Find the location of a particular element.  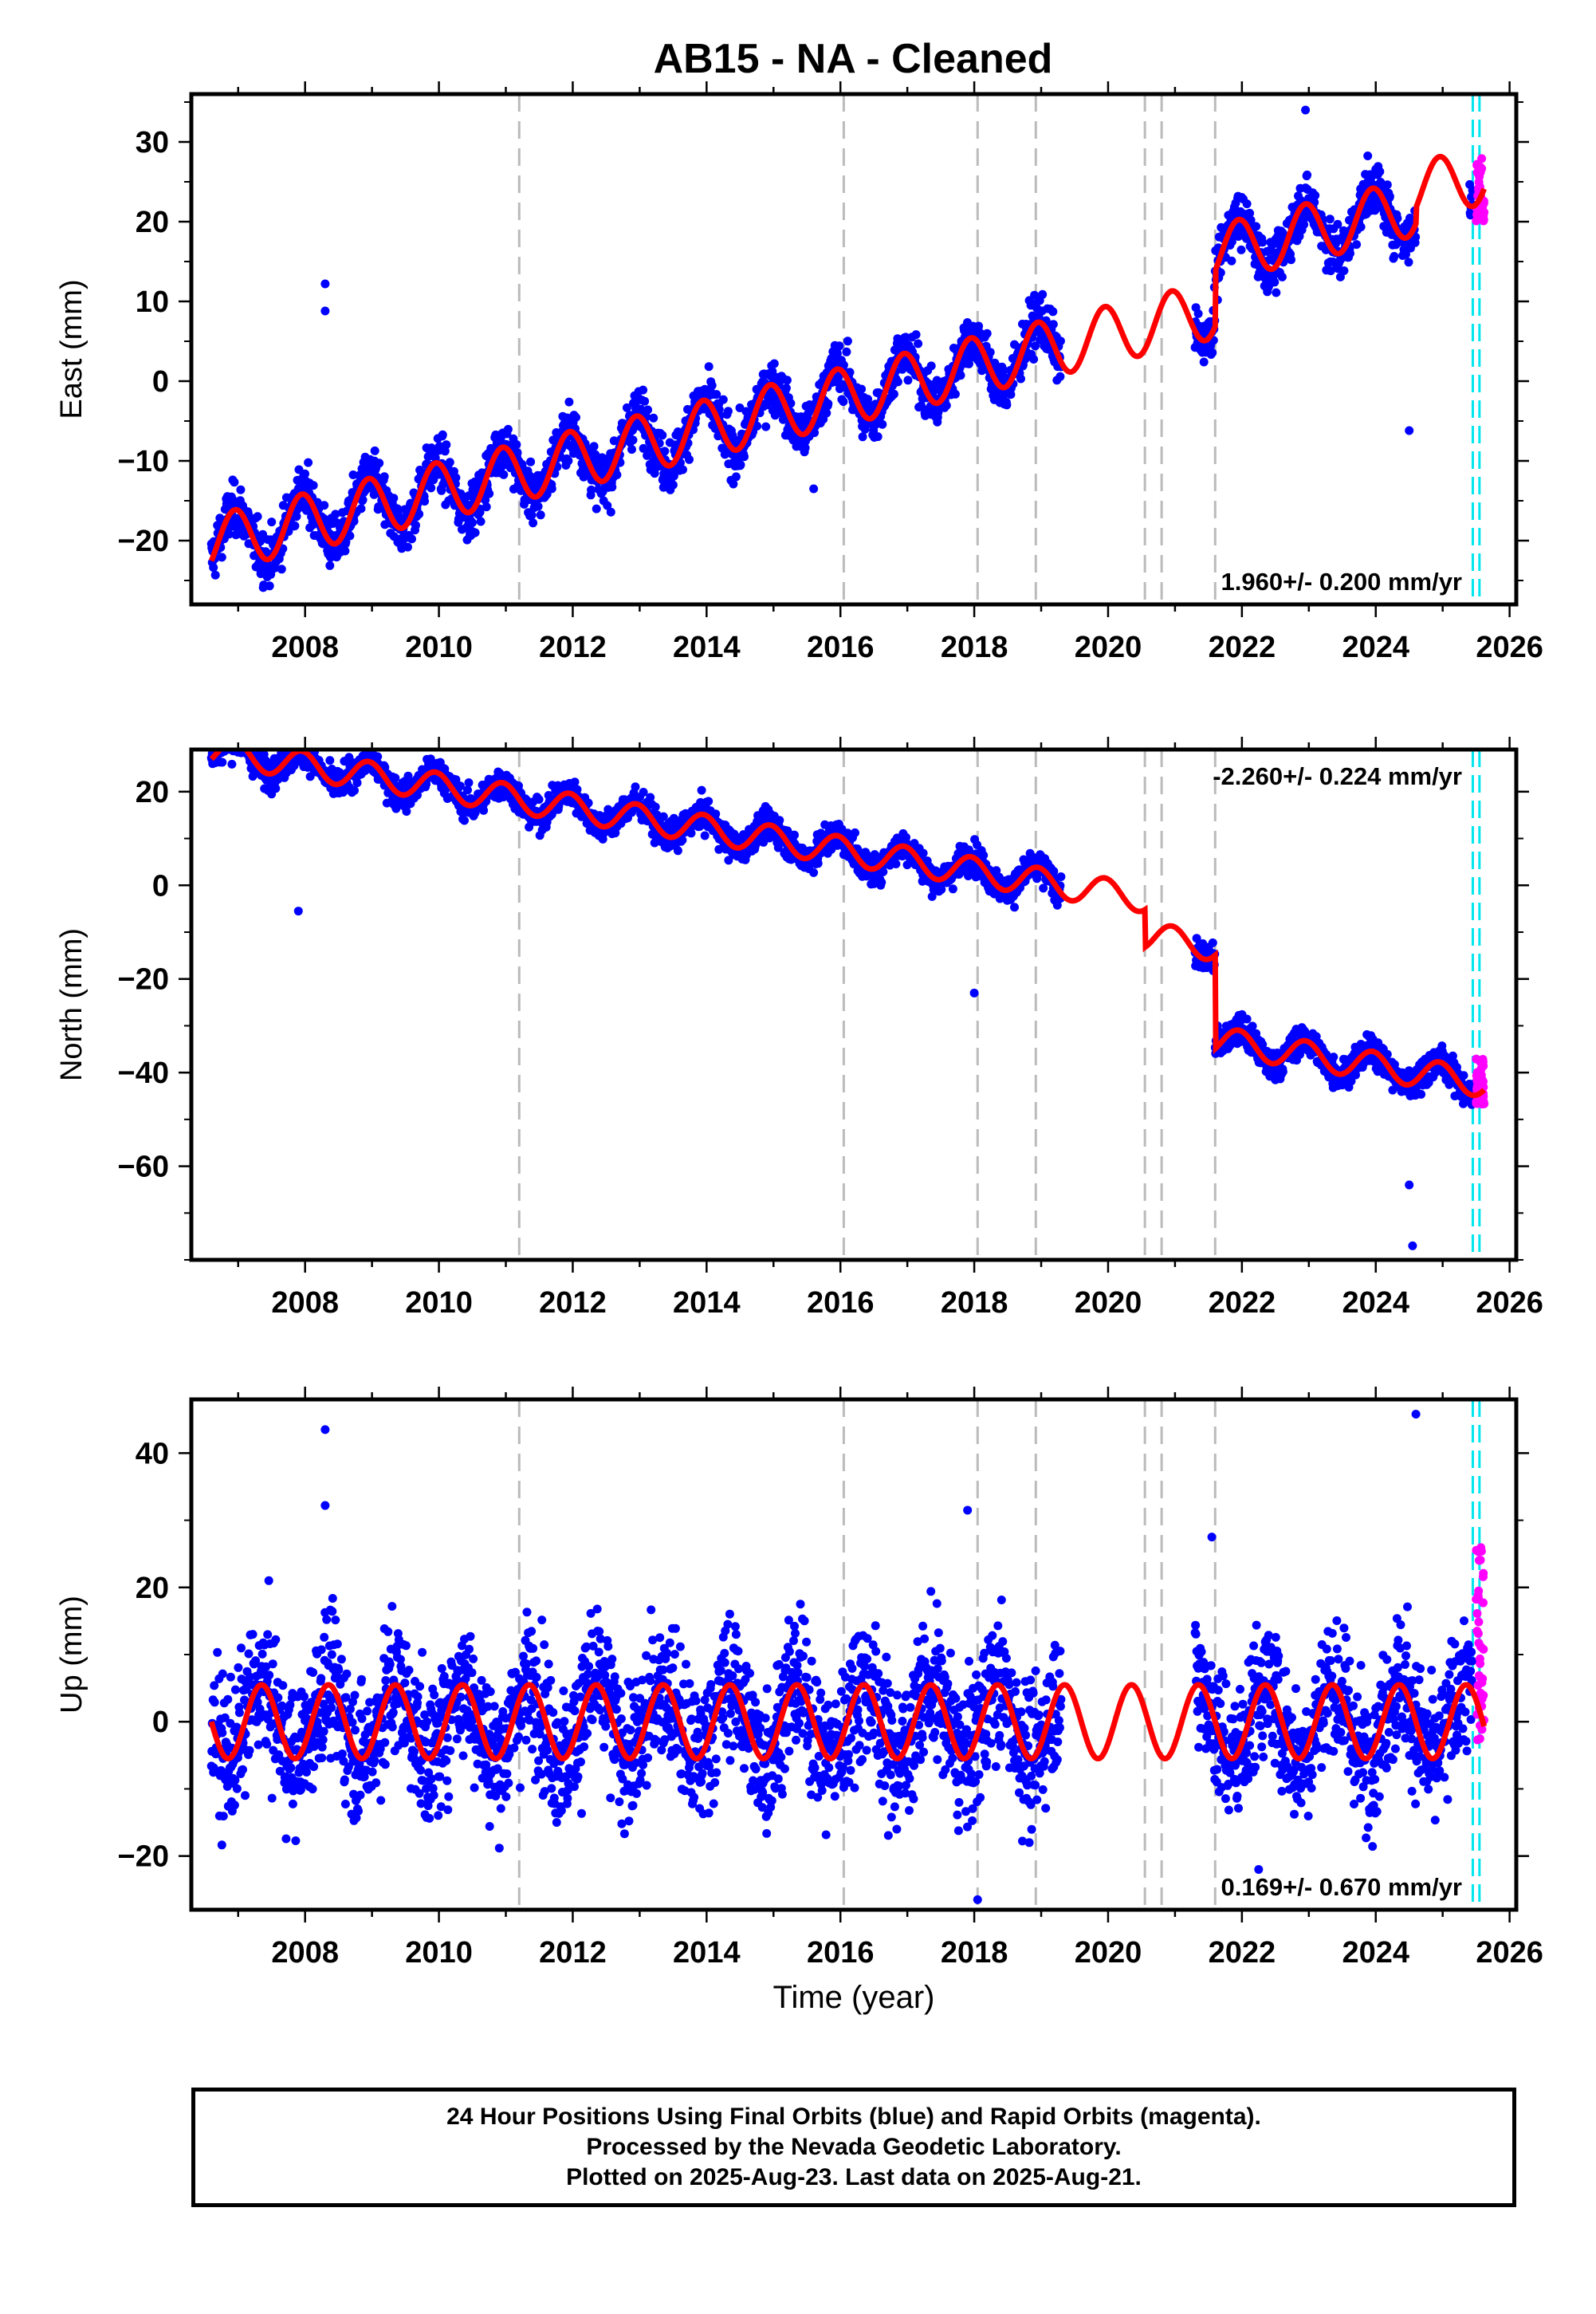

x-tick-label: 2018 is located at coordinates (974, 647).